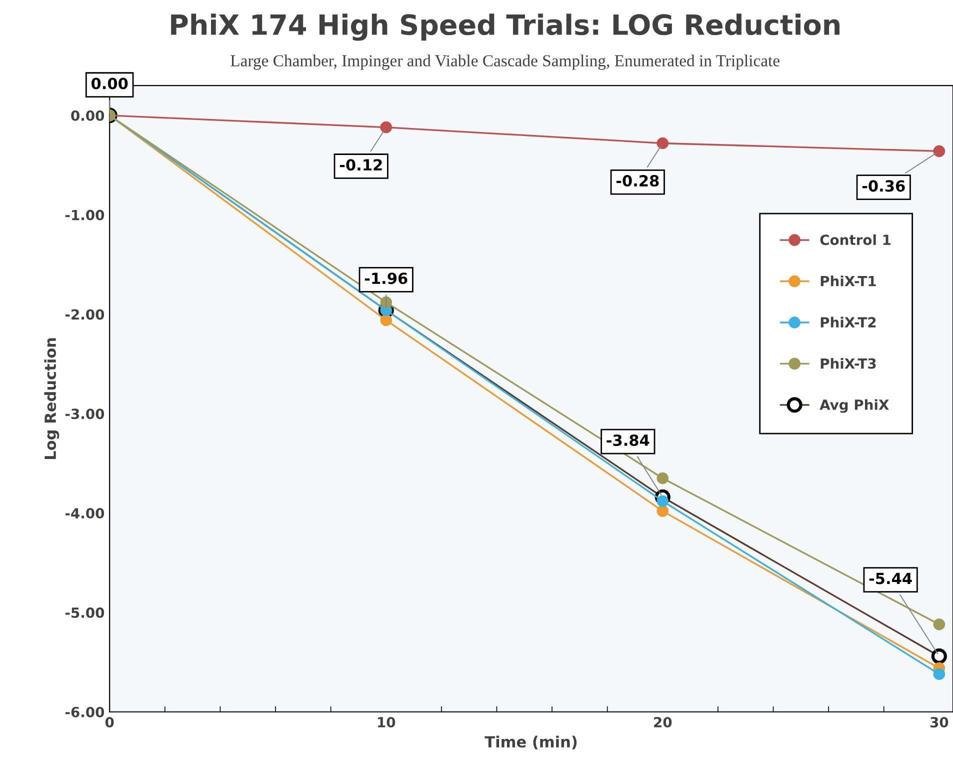 The width and height of the screenshot is (953, 778). I want to click on x-tick-label: 20, so click(663, 722).